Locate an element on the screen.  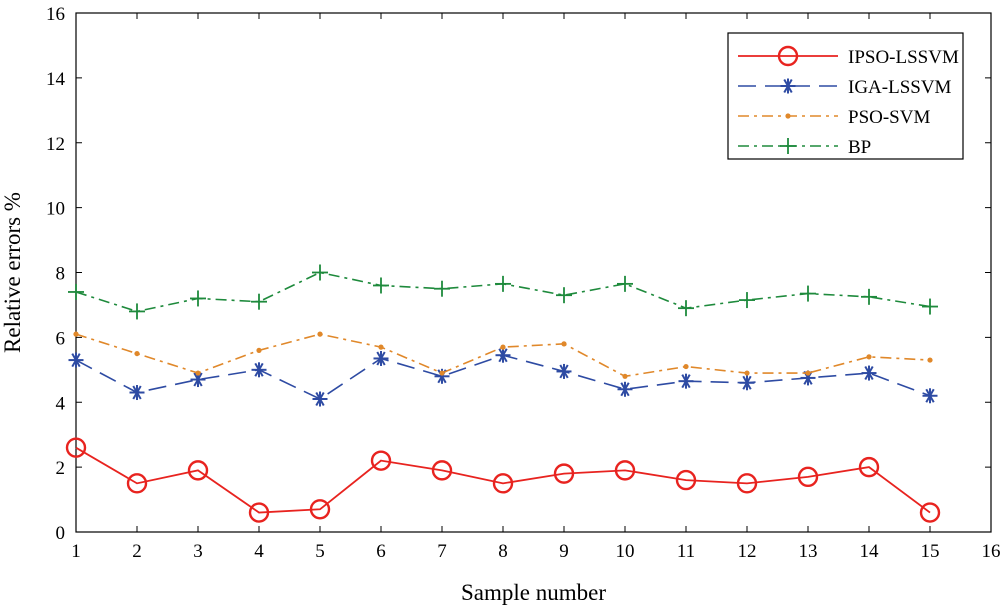
series-ipso-lssvm is located at coordinates (503, 480).